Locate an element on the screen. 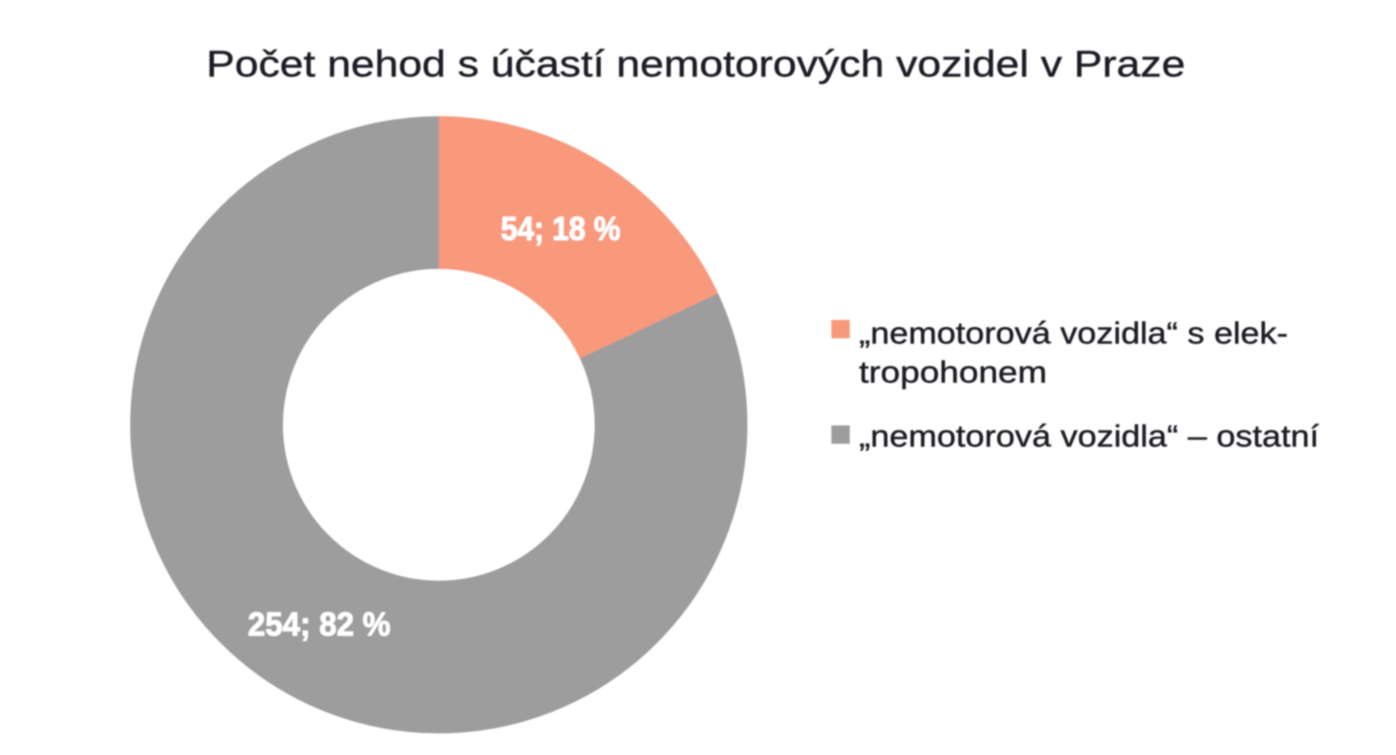 Image resolution: width=1396 pixels, height=755 pixels. svg-text: „nemotorová vozidla“ s elek- is located at coordinates (1073, 333).